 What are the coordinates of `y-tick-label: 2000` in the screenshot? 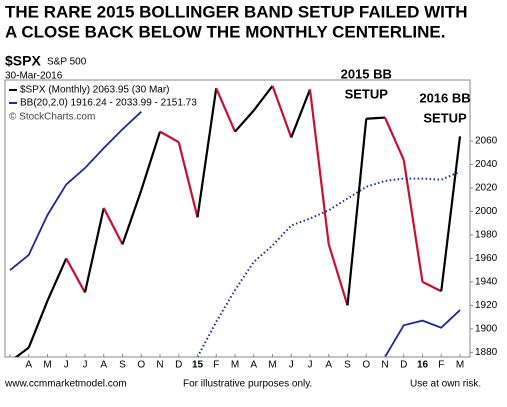 It's located at (486, 211).